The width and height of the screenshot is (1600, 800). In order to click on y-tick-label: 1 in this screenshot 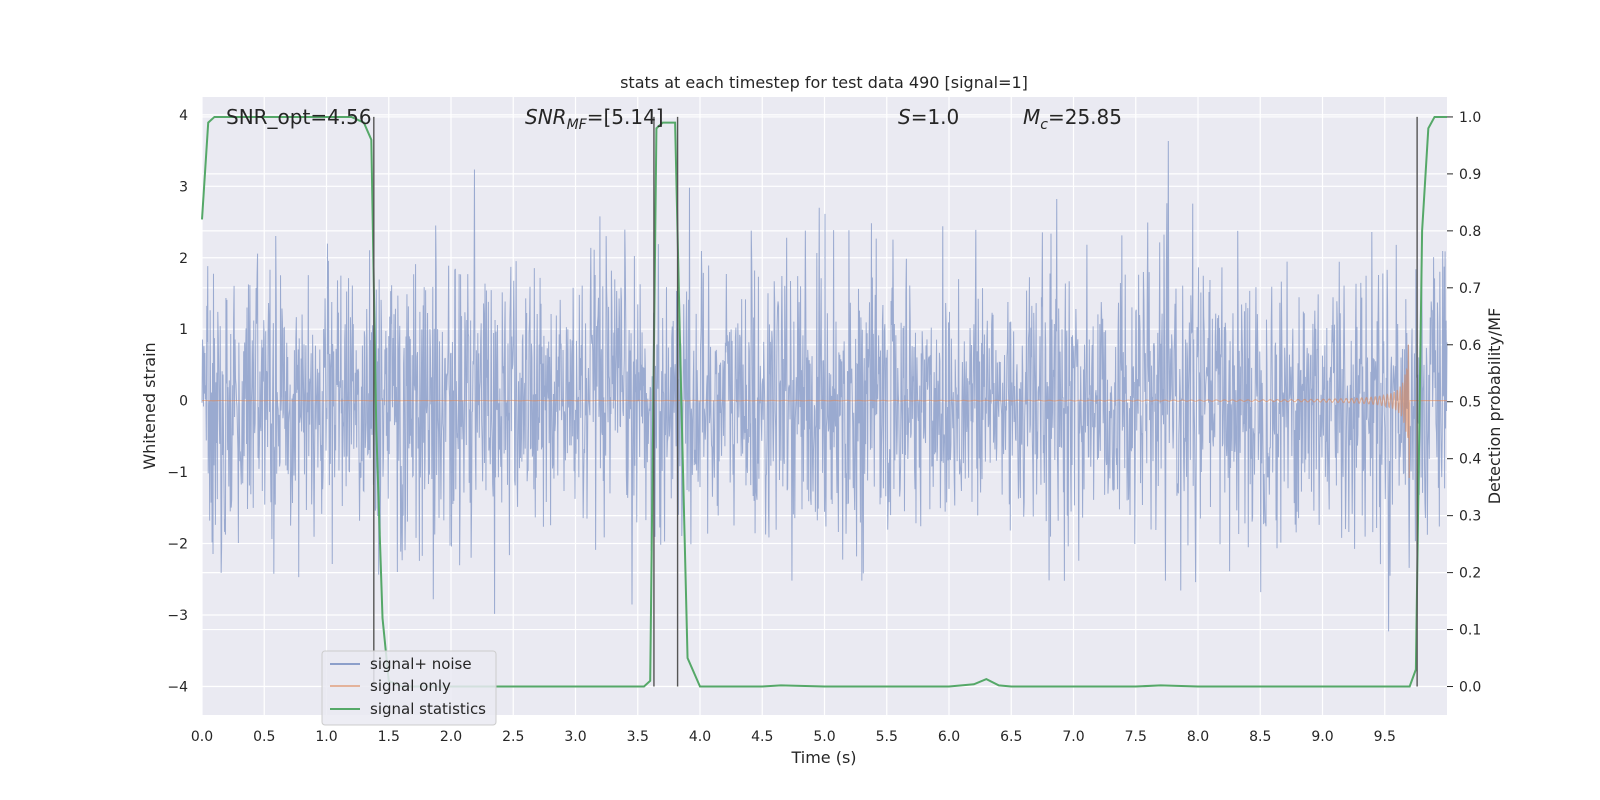, I will do `click(183, 330)`.